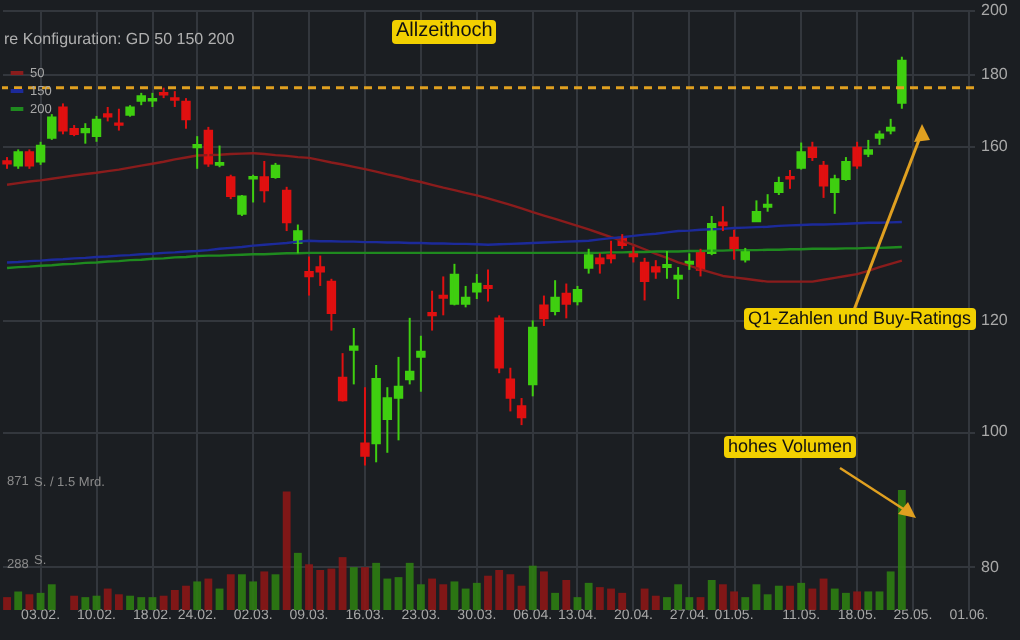 The height and width of the screenshot is (640, 1020). I want to click on line-series, so click(454, 242).